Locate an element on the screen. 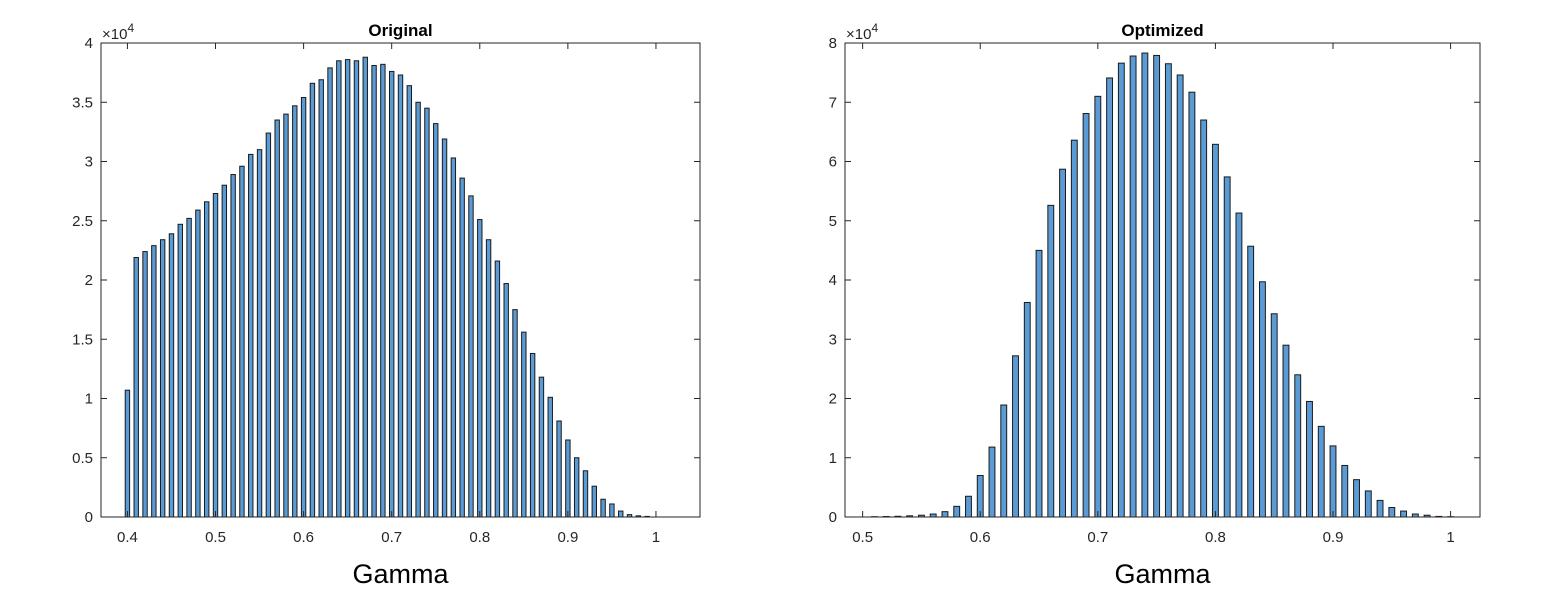 The width and height of the screenshot is (1559, 612). optimized-x-tick-label: 0.9 is located at coordinates (1333, 537).